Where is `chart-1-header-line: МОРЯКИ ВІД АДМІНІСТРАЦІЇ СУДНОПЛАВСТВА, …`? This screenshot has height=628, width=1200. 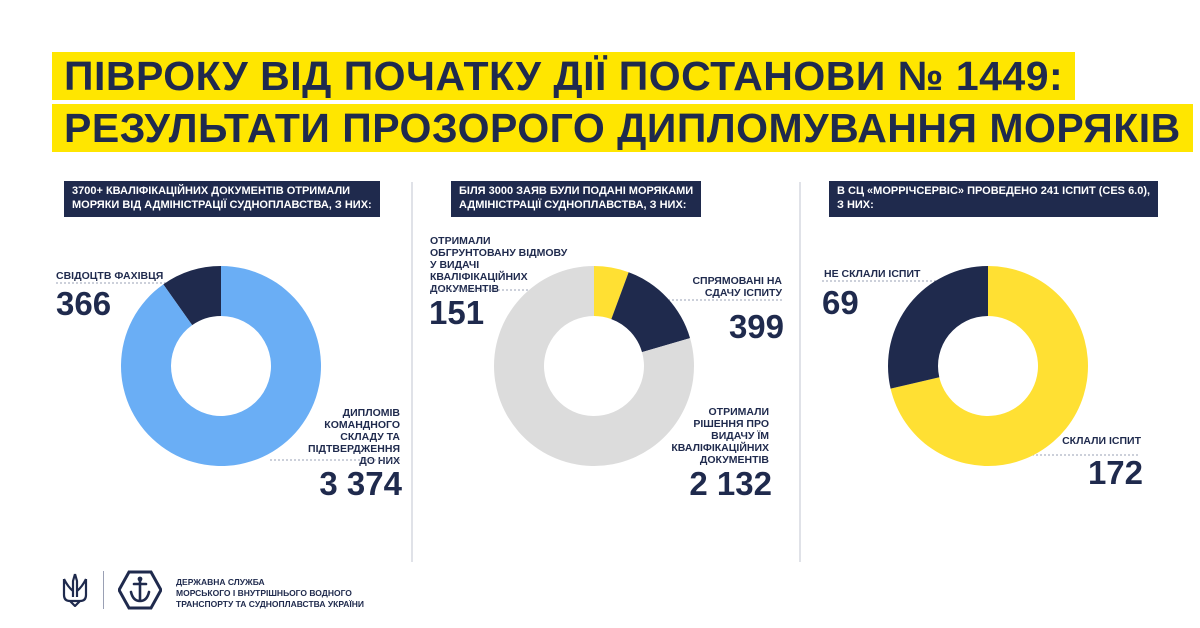
chart-1-header-line: МОРЯКИ ВІД АДМІНІСТРАЦІЇ СУДНОПЛАВСТВА, … is located at coordinates (222, 205).